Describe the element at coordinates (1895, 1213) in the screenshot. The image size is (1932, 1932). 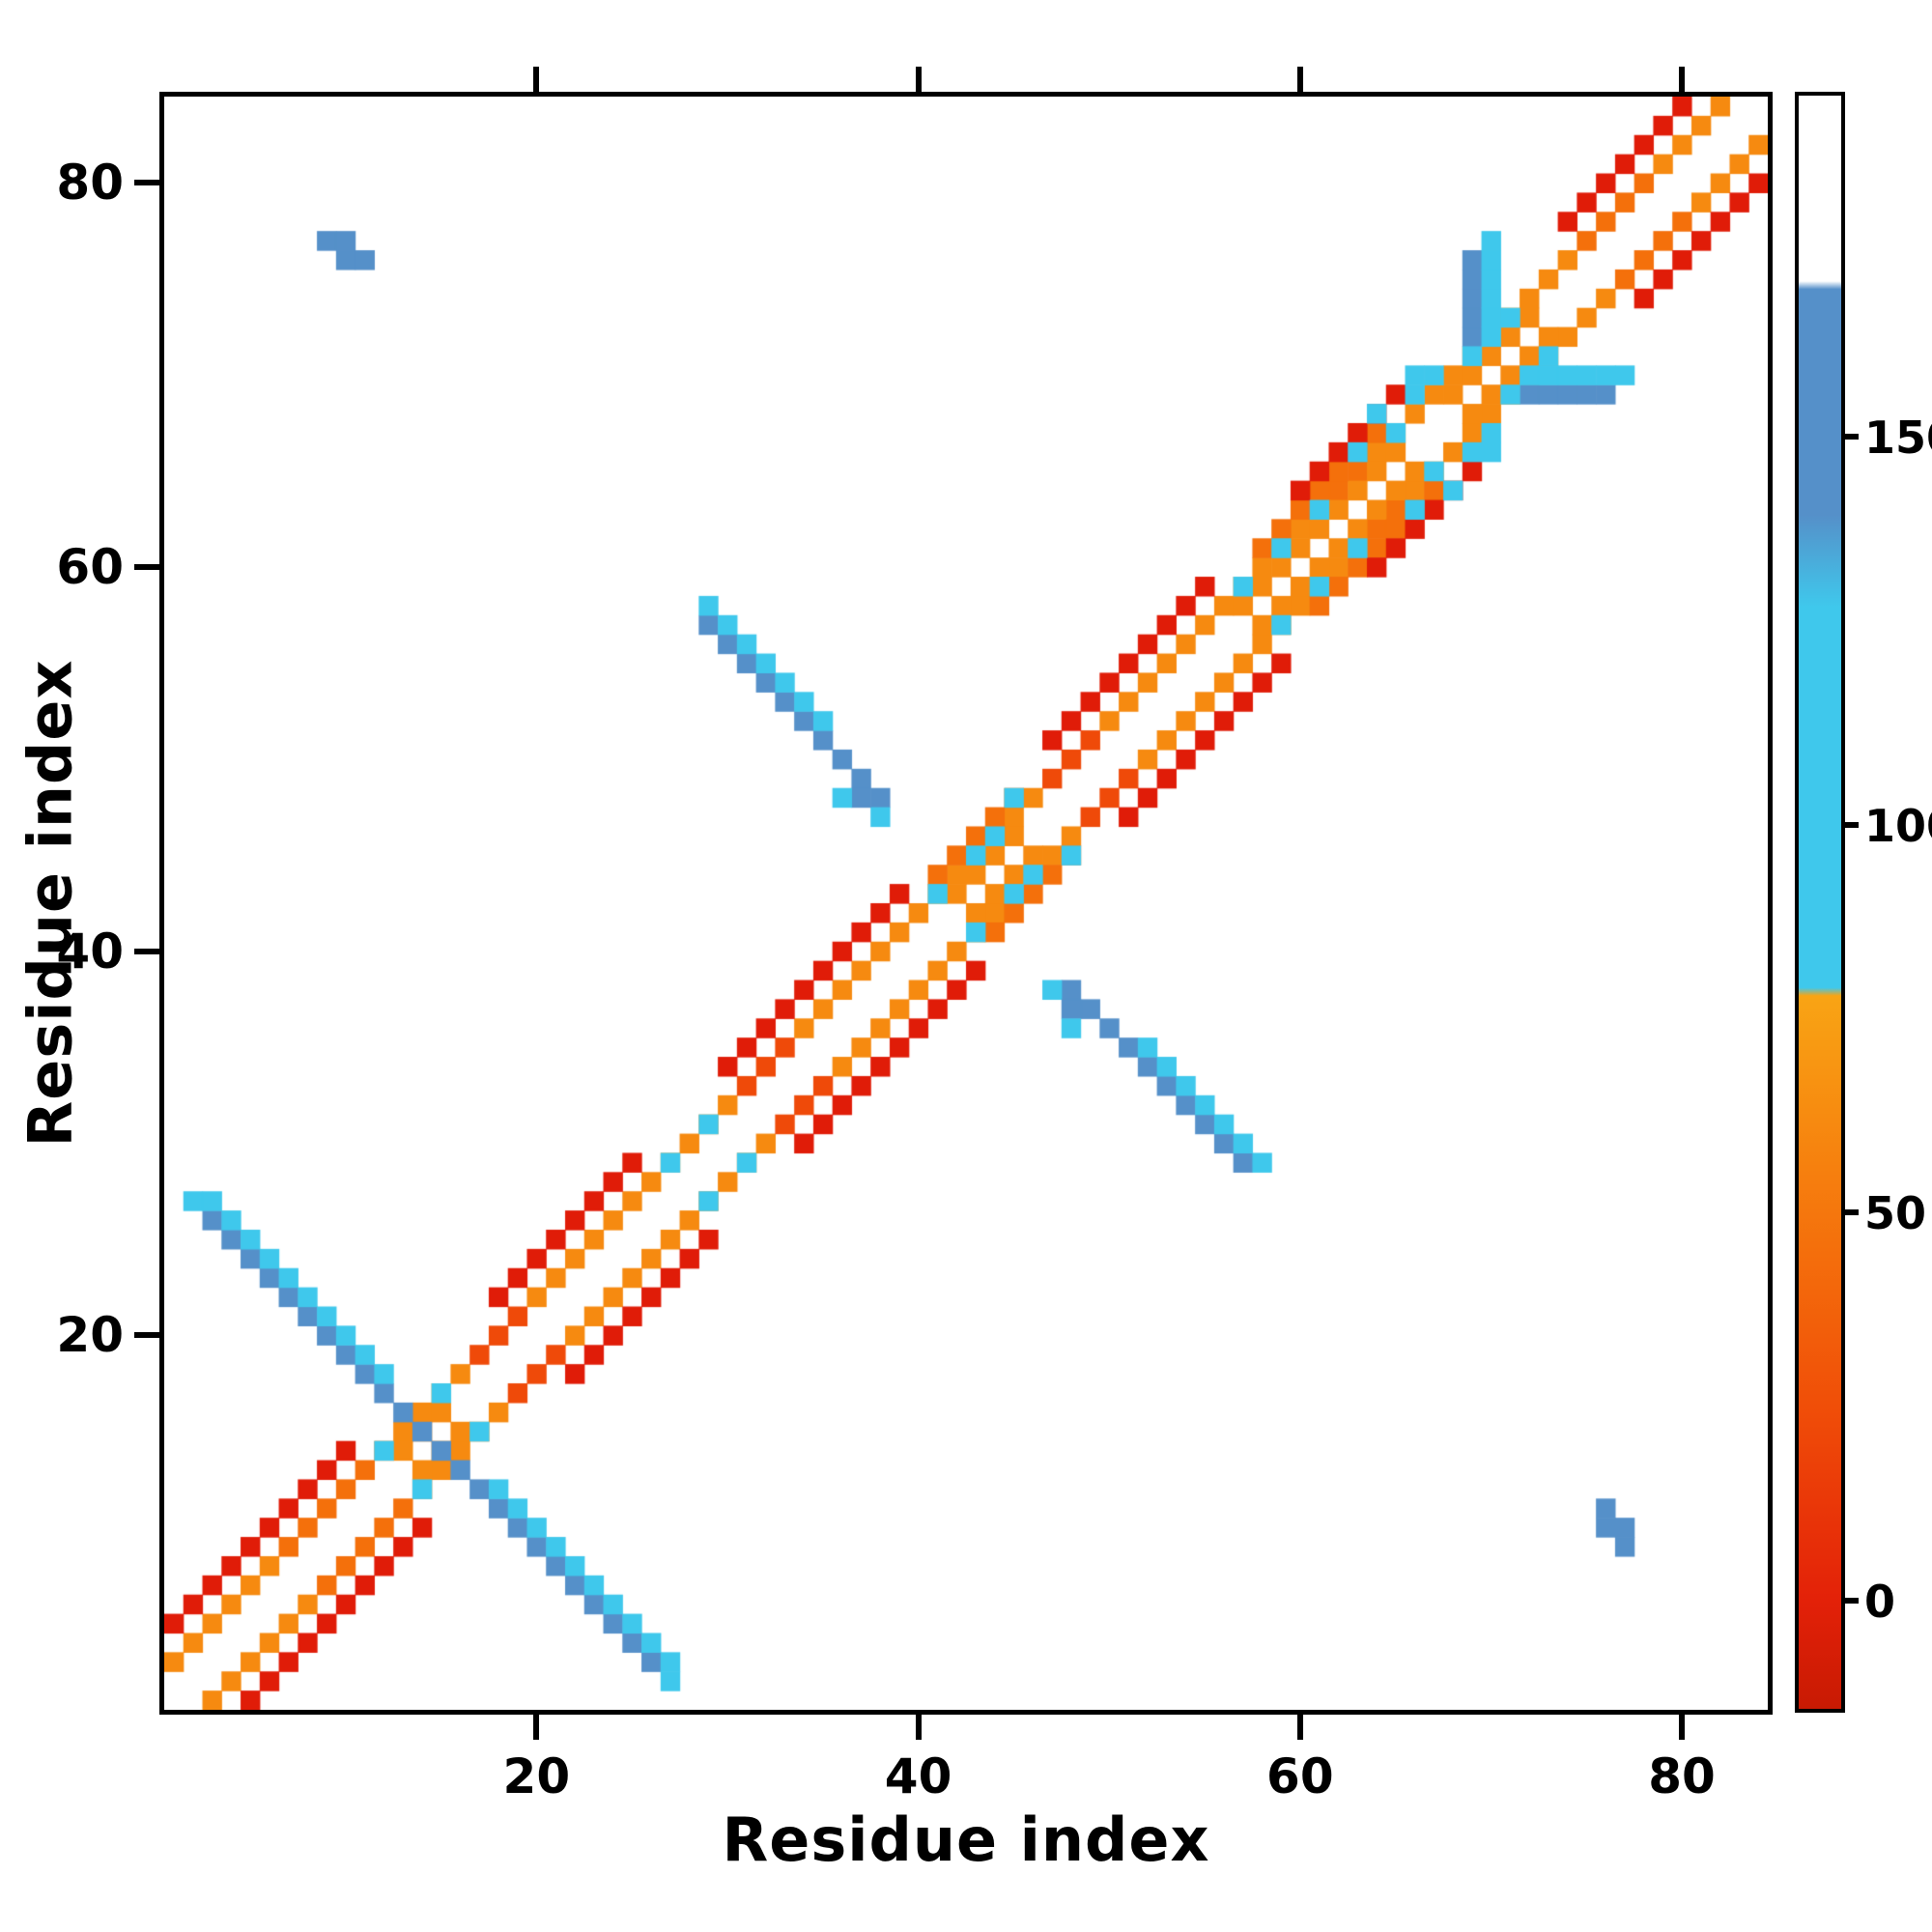
I see `colorbar-tick-label: 50` at that location.